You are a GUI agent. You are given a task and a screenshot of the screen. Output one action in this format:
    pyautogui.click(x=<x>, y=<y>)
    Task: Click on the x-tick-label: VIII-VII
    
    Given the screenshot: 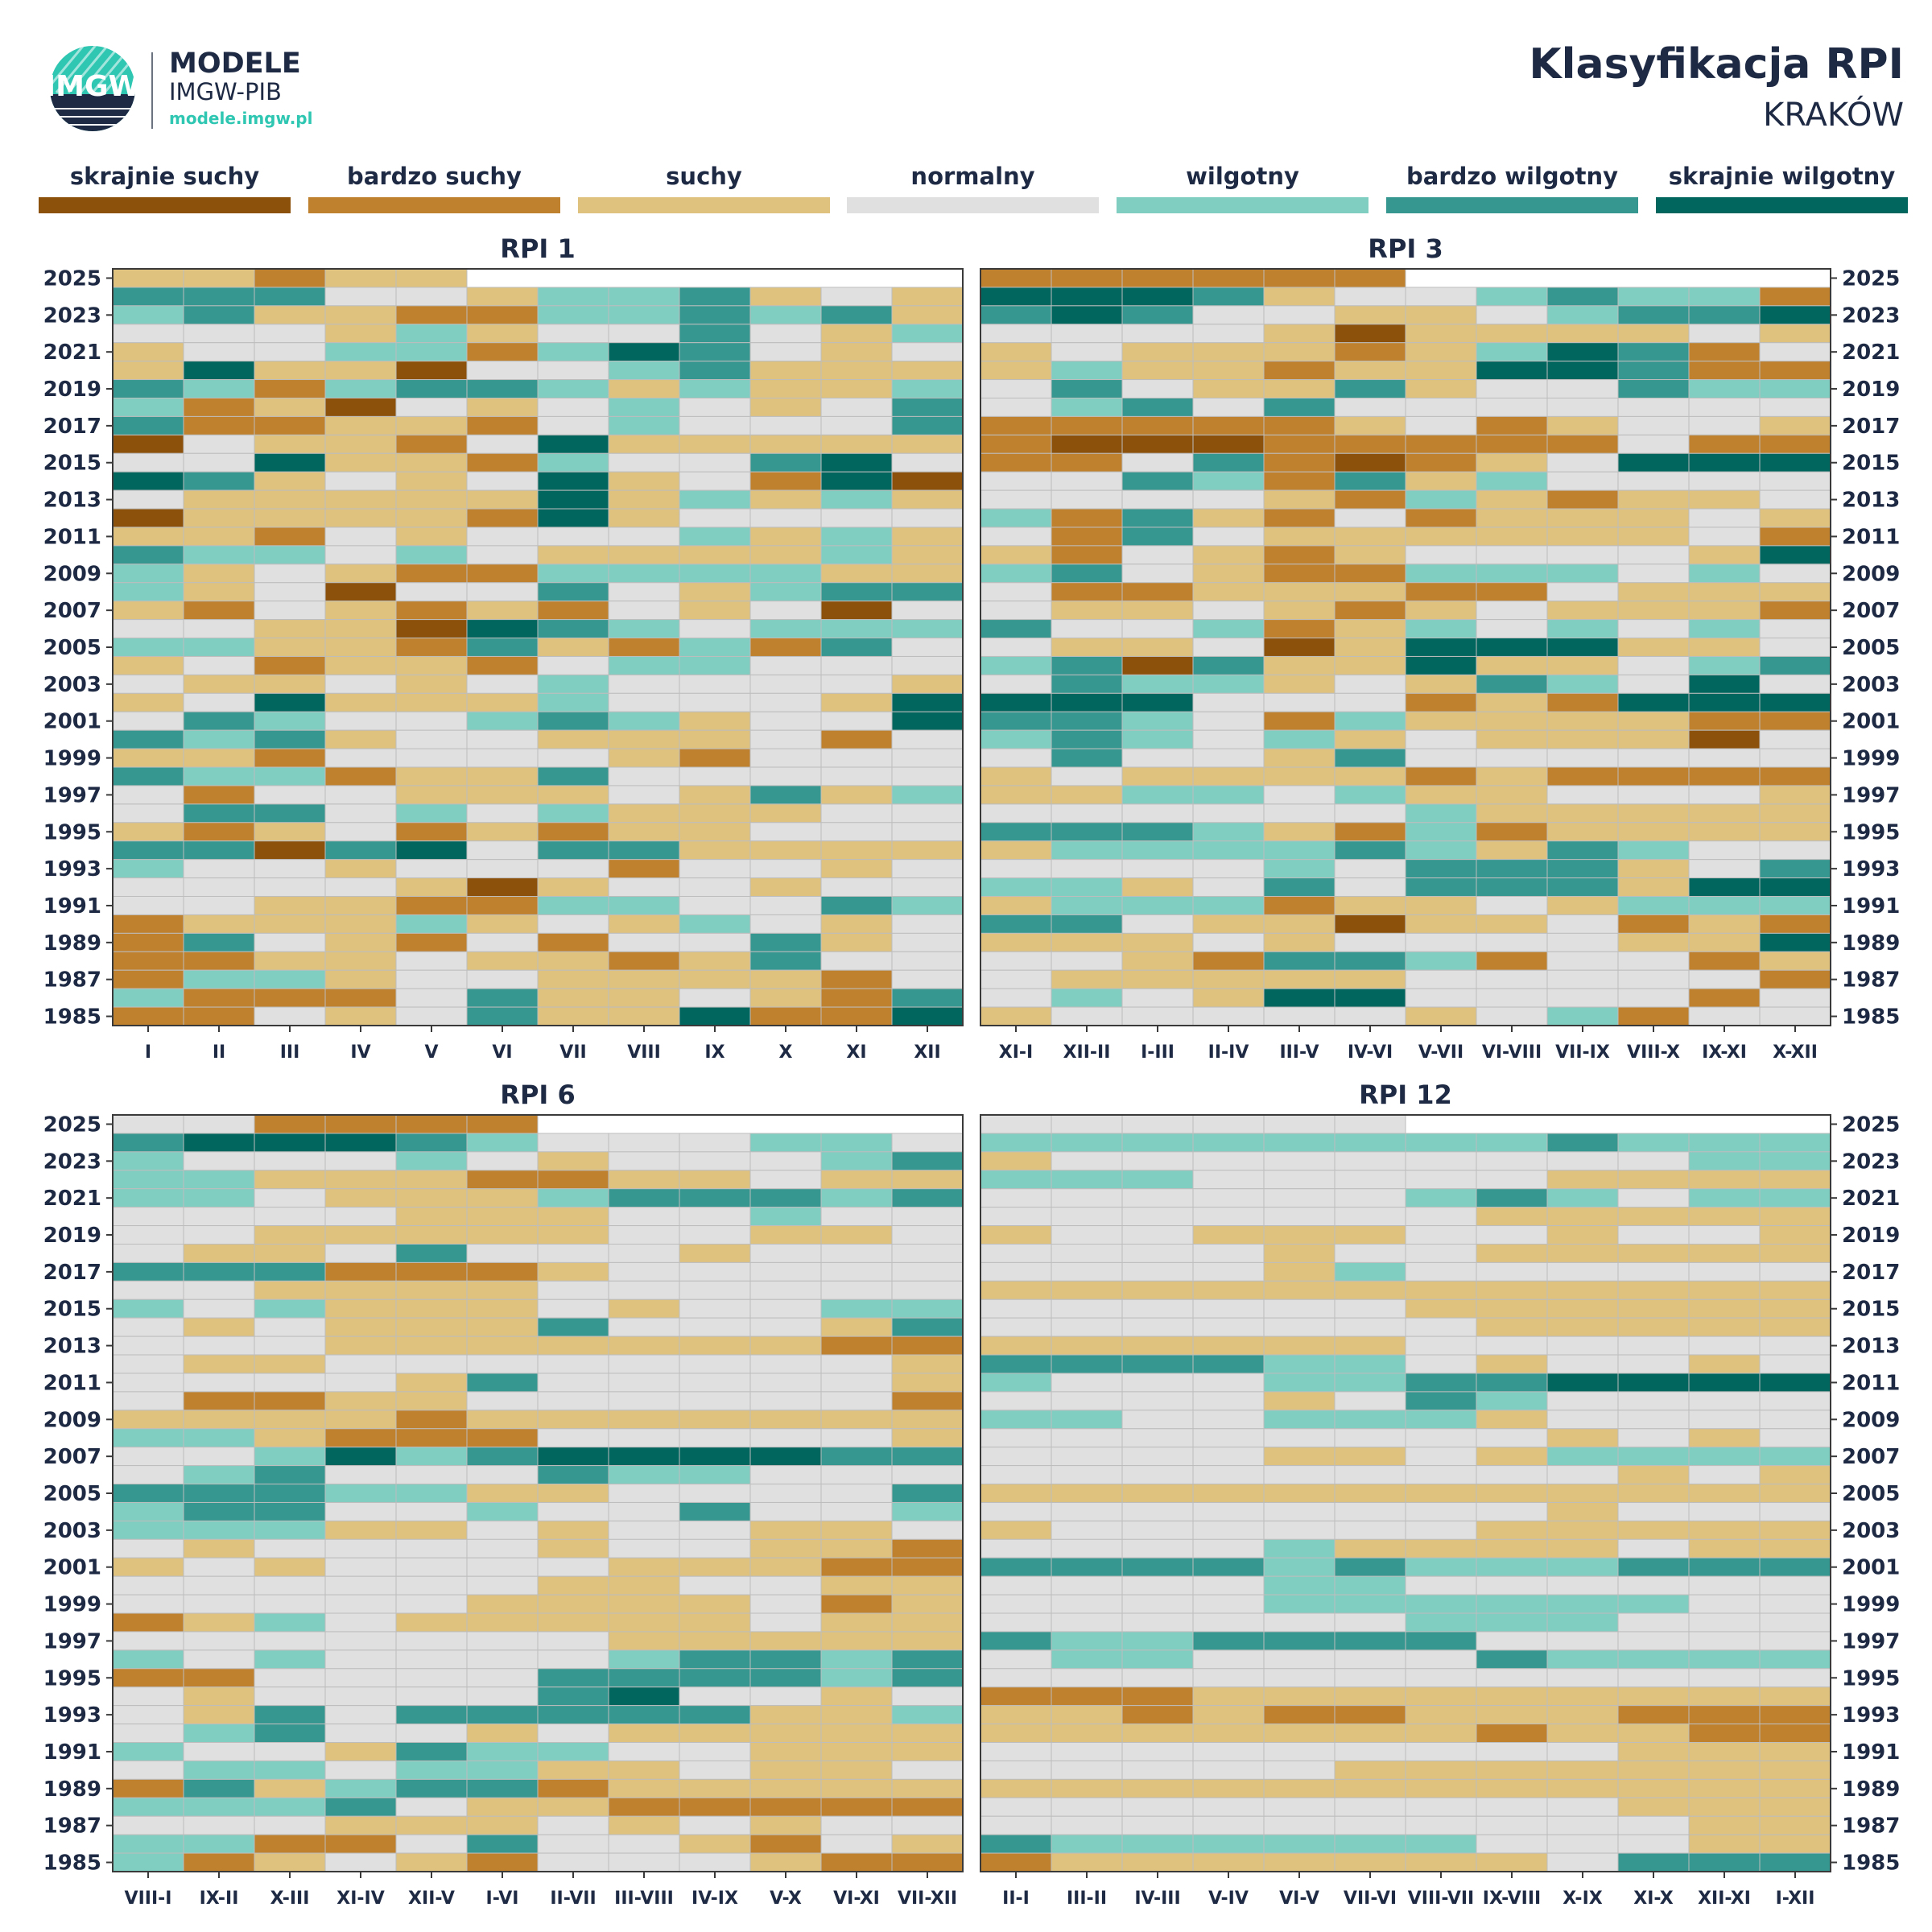 What is the action you would take?
    pyautogui.click(x=1441, y=1899)
    